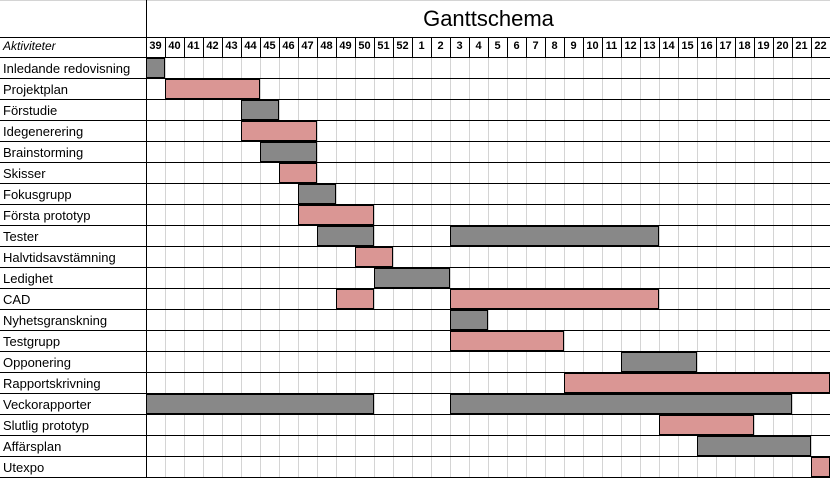 The image size is (831, 478). Describe the element at coordinates (59, 257) in the screenshot. I see `task-label: Halvtidsavstämning` at that location.